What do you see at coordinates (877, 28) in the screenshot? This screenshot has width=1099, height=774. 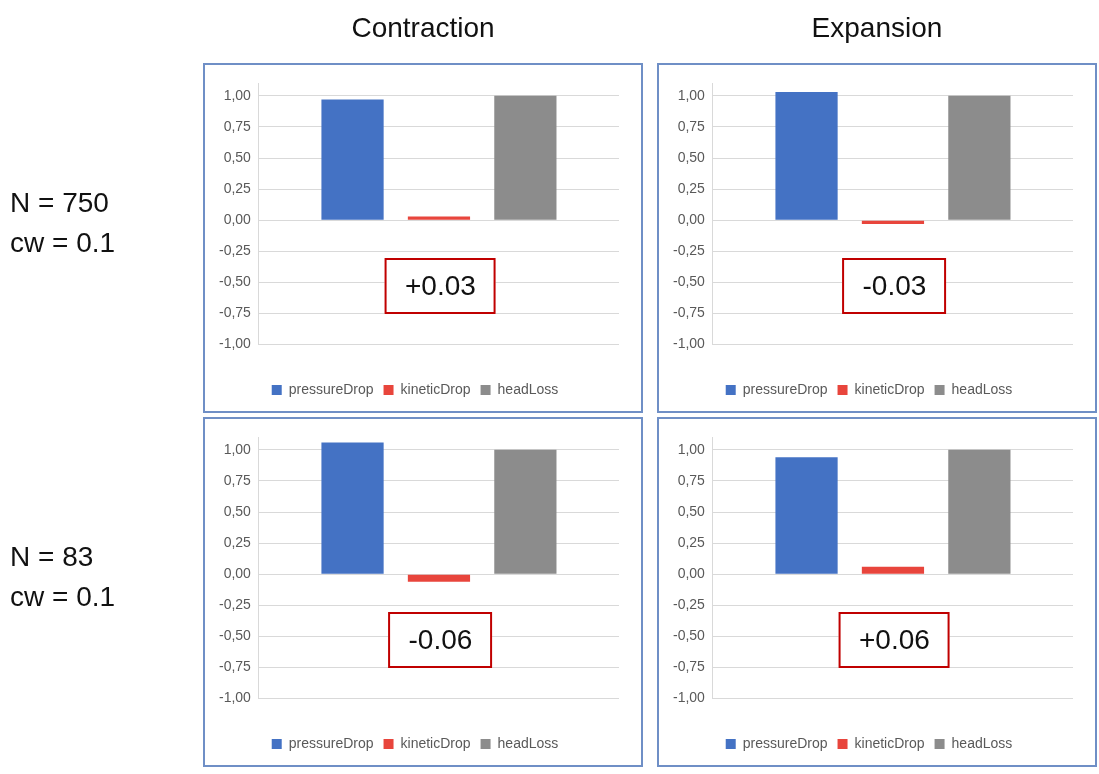 I see `chart-title: Expansion` at bounding box center [877, 28].